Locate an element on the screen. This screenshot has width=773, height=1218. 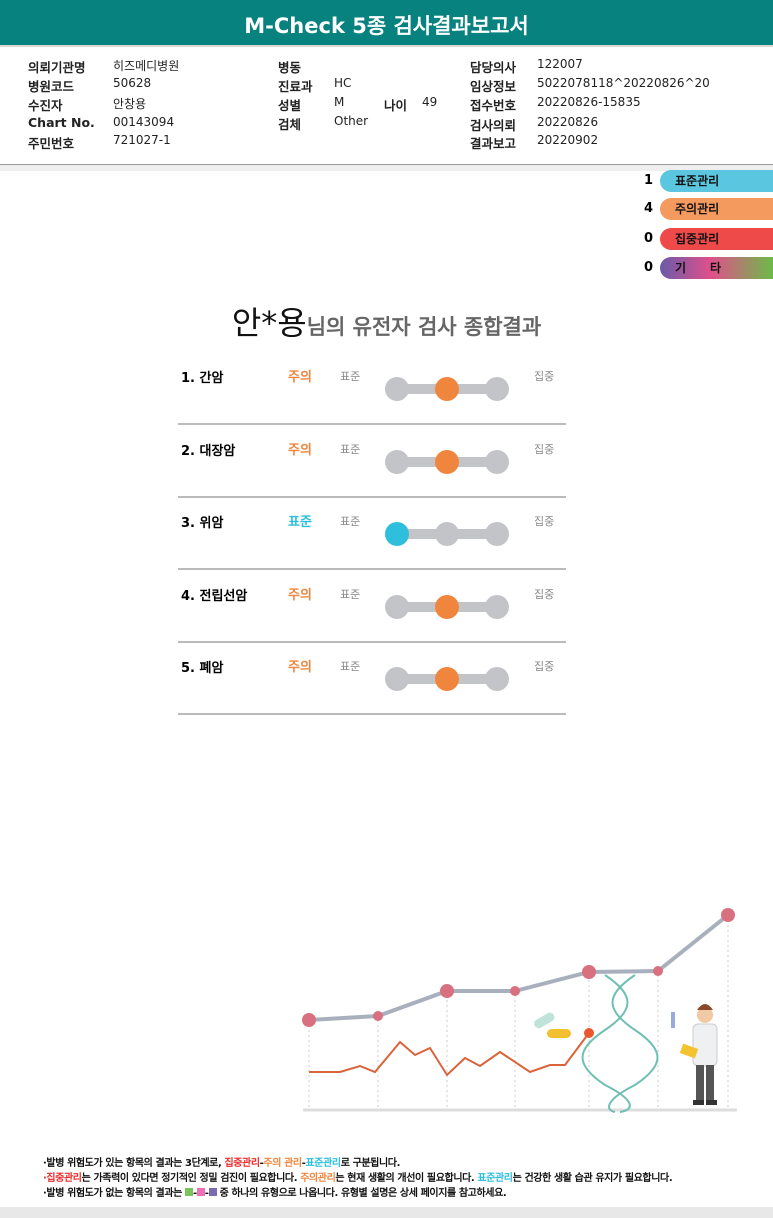
pill-icons is located at coordinates (552, 1025).